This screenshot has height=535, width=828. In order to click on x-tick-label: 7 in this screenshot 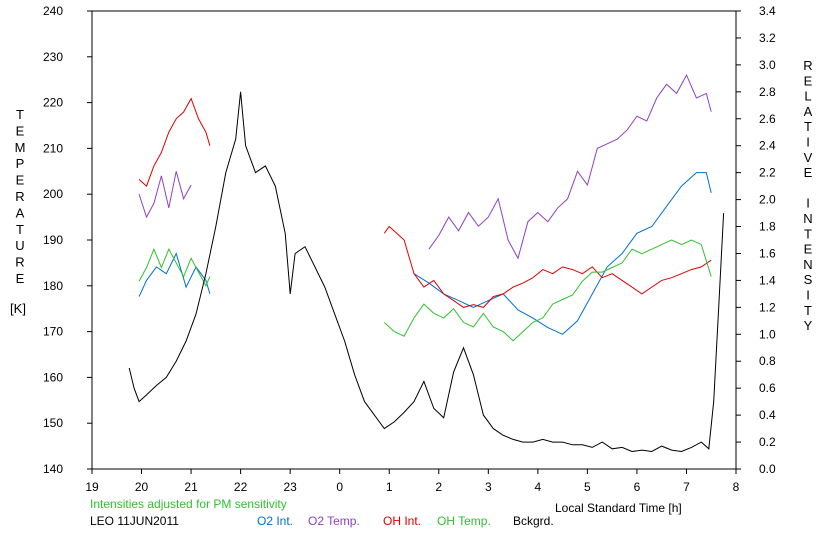, I will do `click(686, 487)`.